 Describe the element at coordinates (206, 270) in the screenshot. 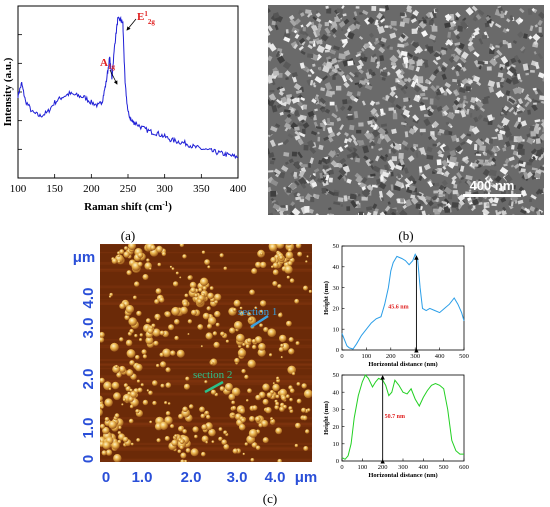

I see `afm-scan-streak` at that location.